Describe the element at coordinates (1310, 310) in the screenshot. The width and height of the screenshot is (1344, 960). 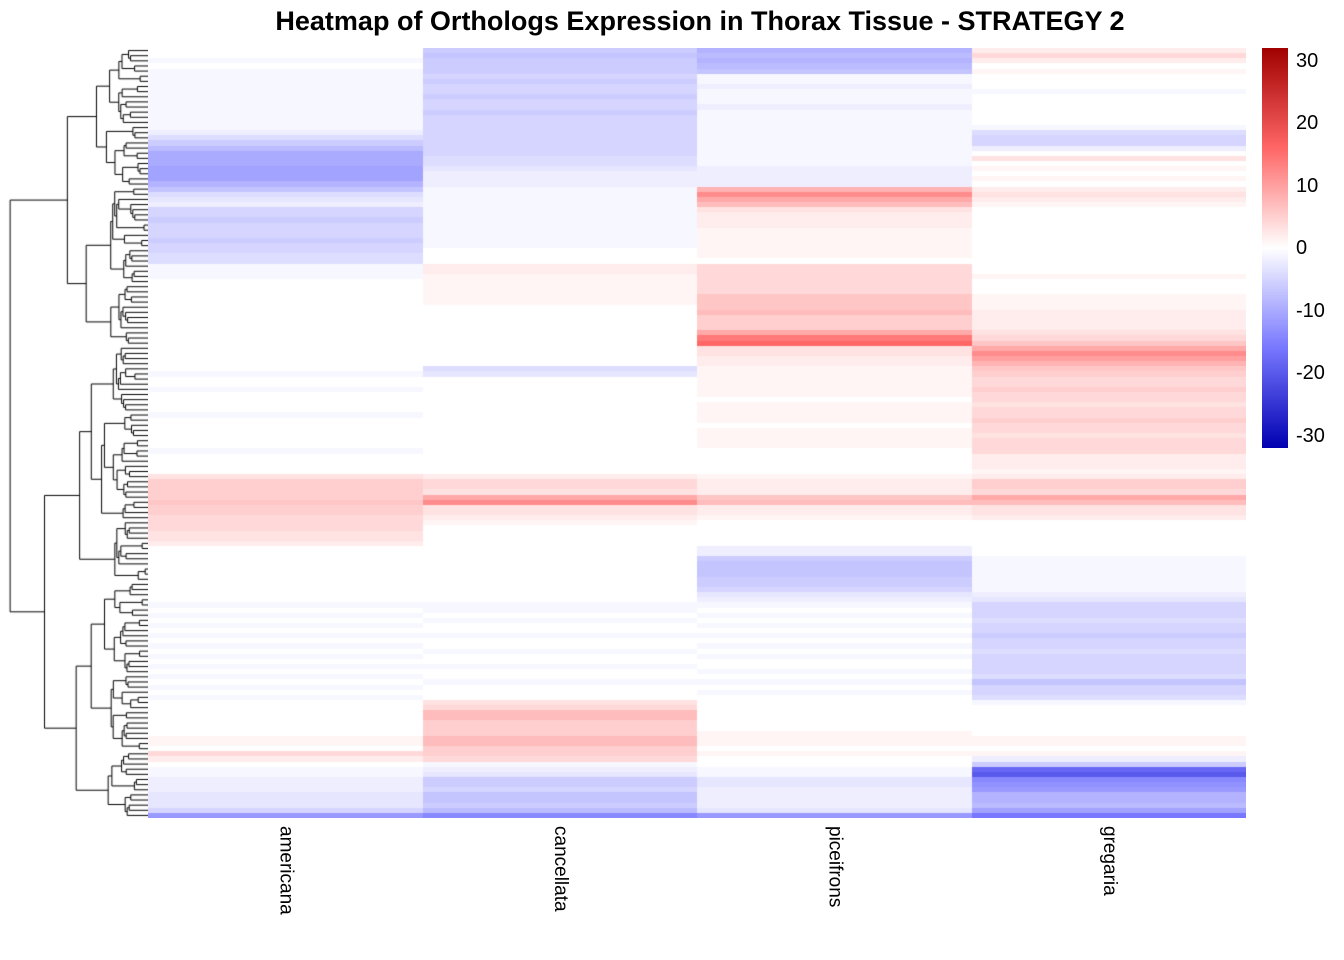
I see `colorbar-tick--10: -10` at that location.